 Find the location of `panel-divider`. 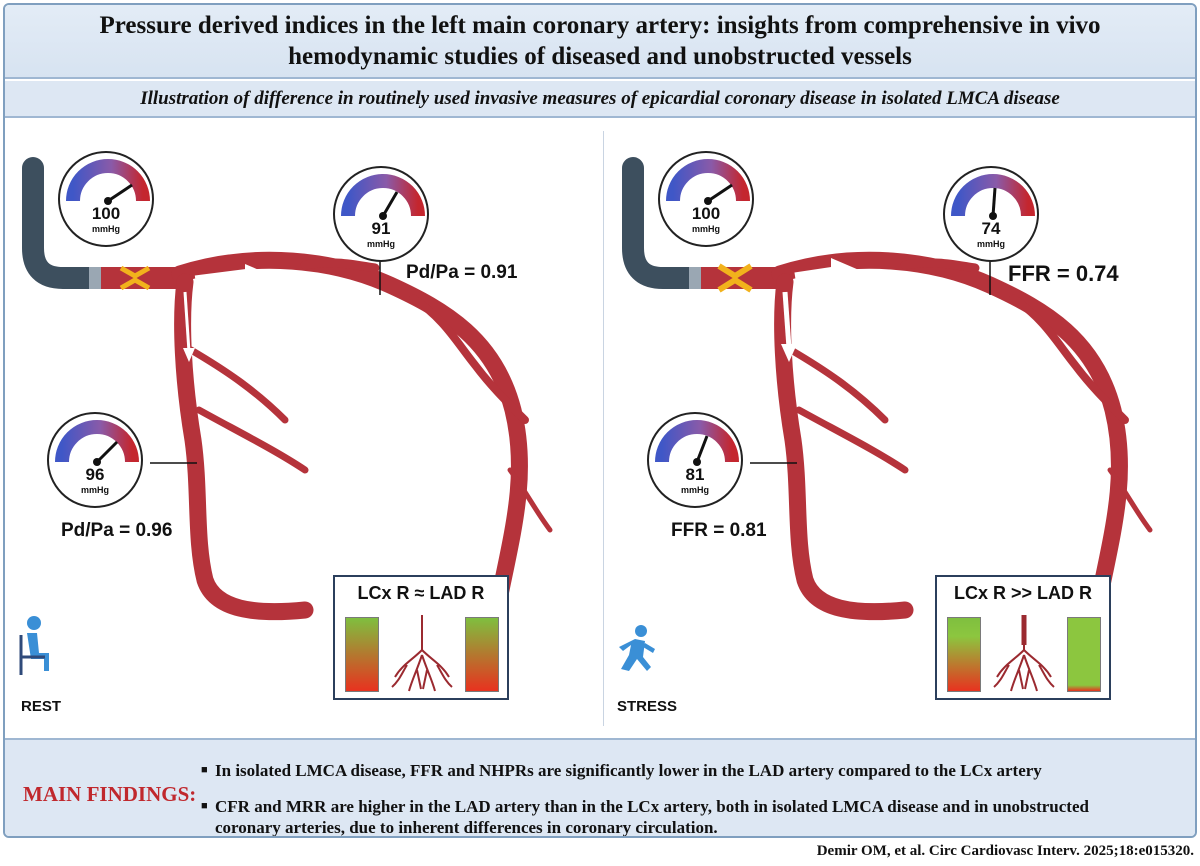

panel-divider is located at coordinates (603, 428).